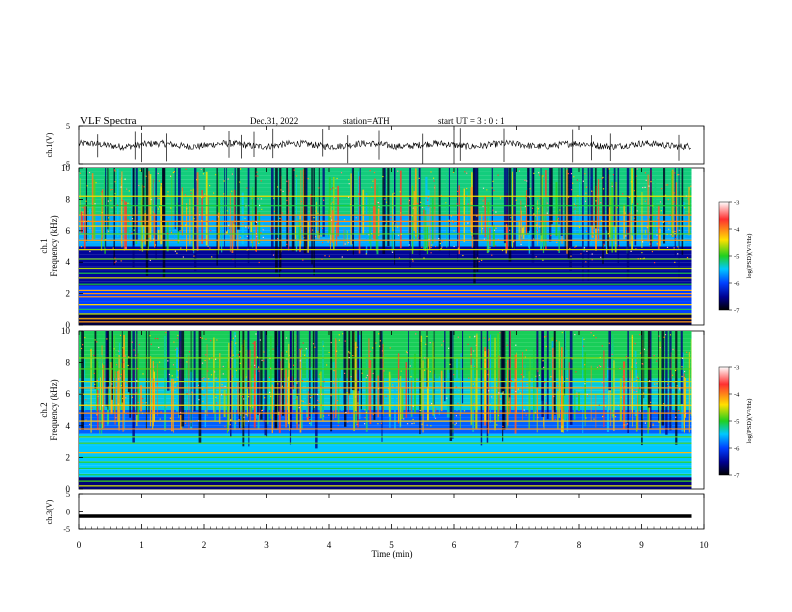 The height and width of the screenshot is (612, 792). Describe the element at coordinates (66, 164) in the screenshot. I see `y-tick-label: -5` at that location.